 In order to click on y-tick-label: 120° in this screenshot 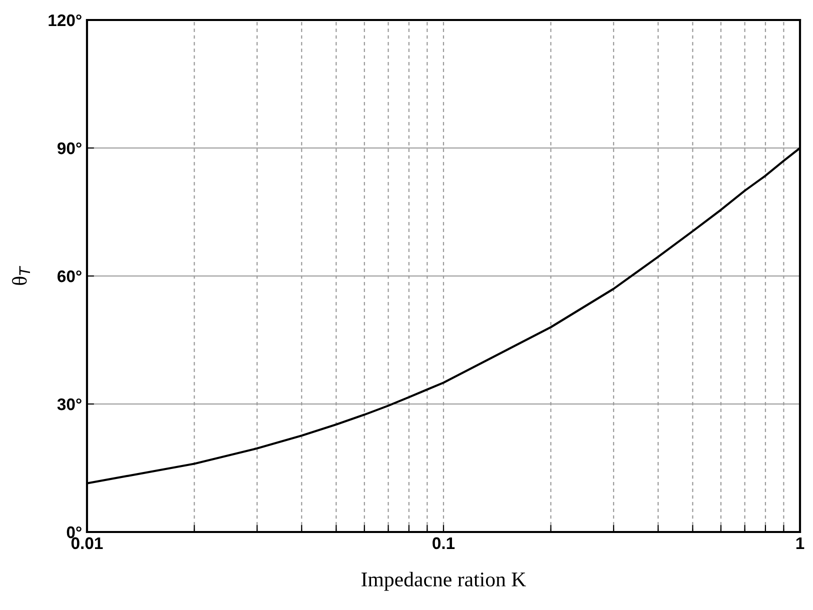, I will do `click(65, 20)`.